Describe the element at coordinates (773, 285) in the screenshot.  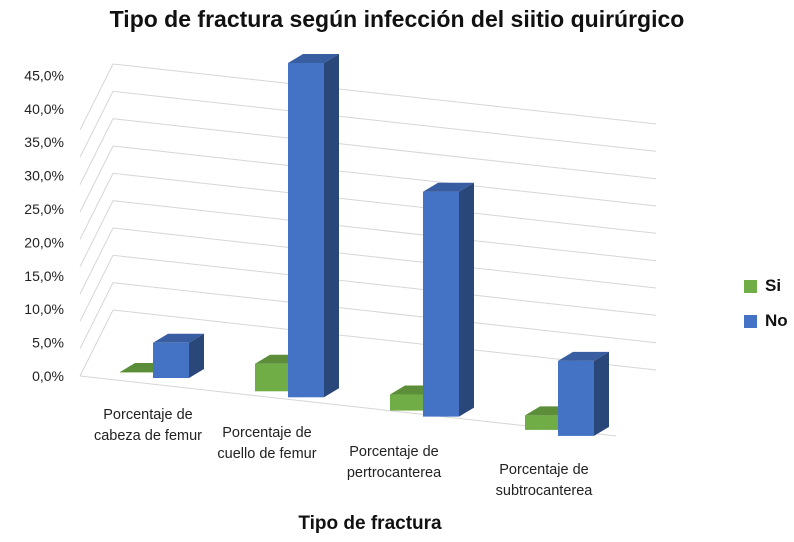
I see `legend-label-si: Si` at that location.